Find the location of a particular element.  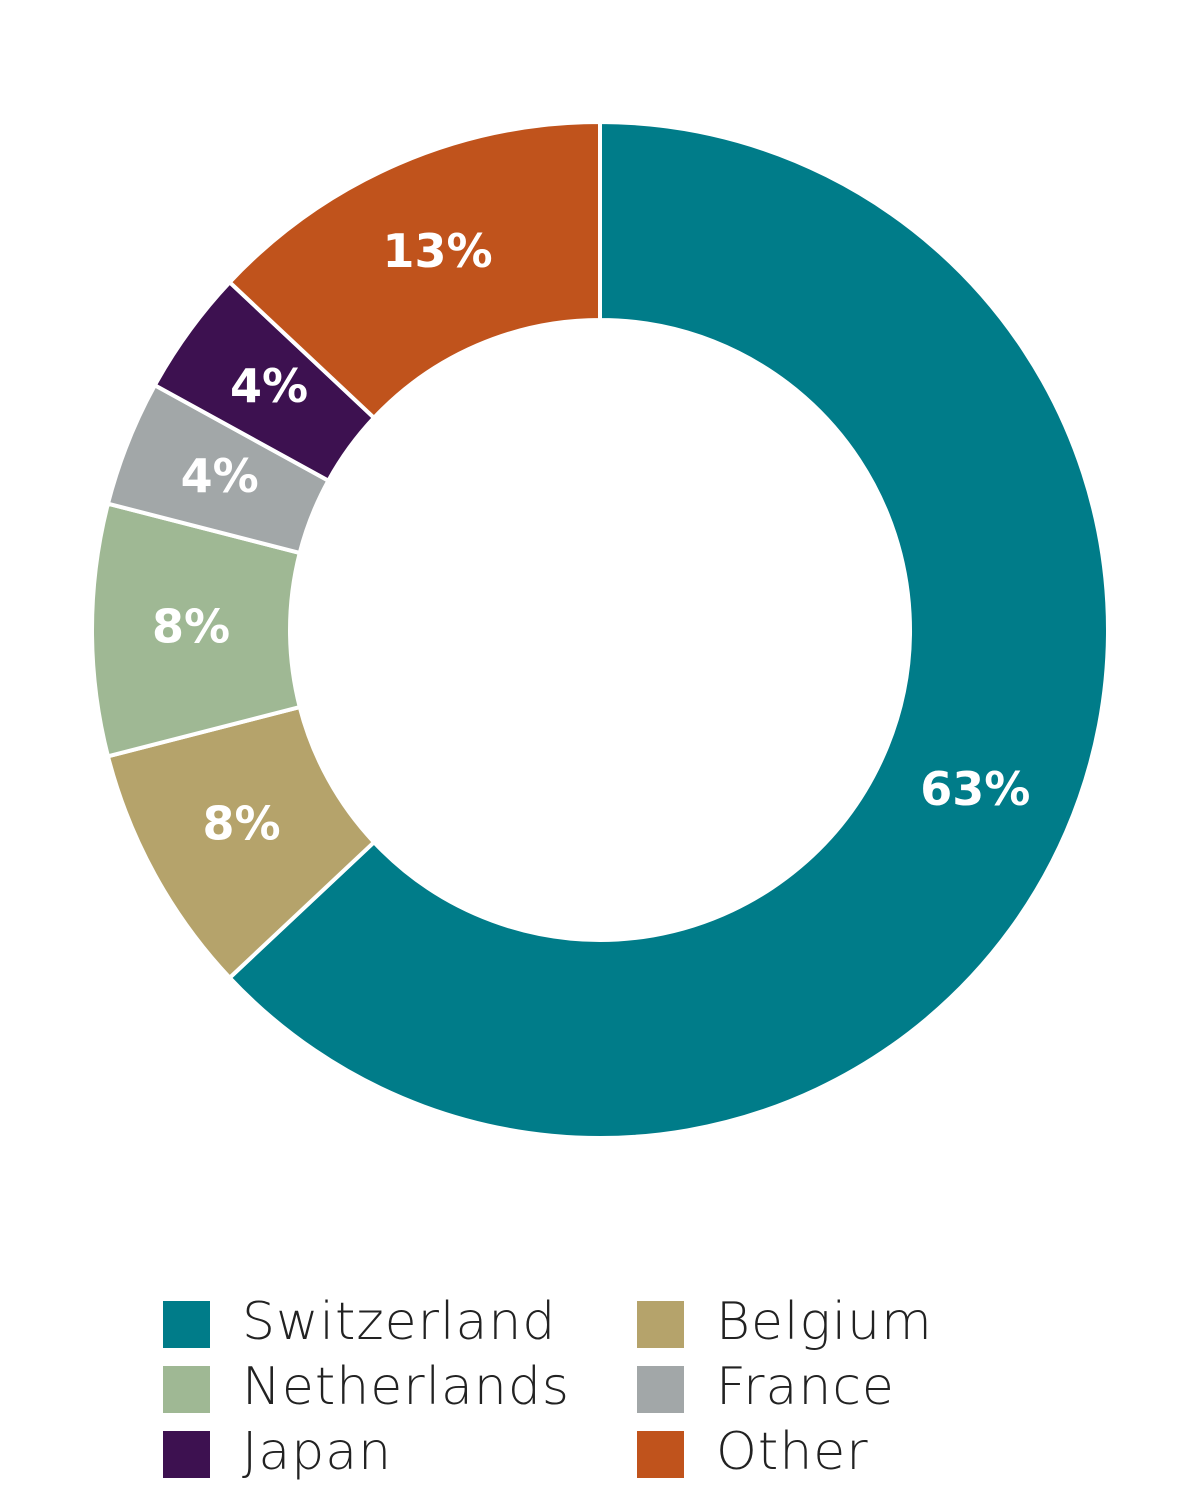

legend-label: Netherlands is located at coordinates (406, 1387).